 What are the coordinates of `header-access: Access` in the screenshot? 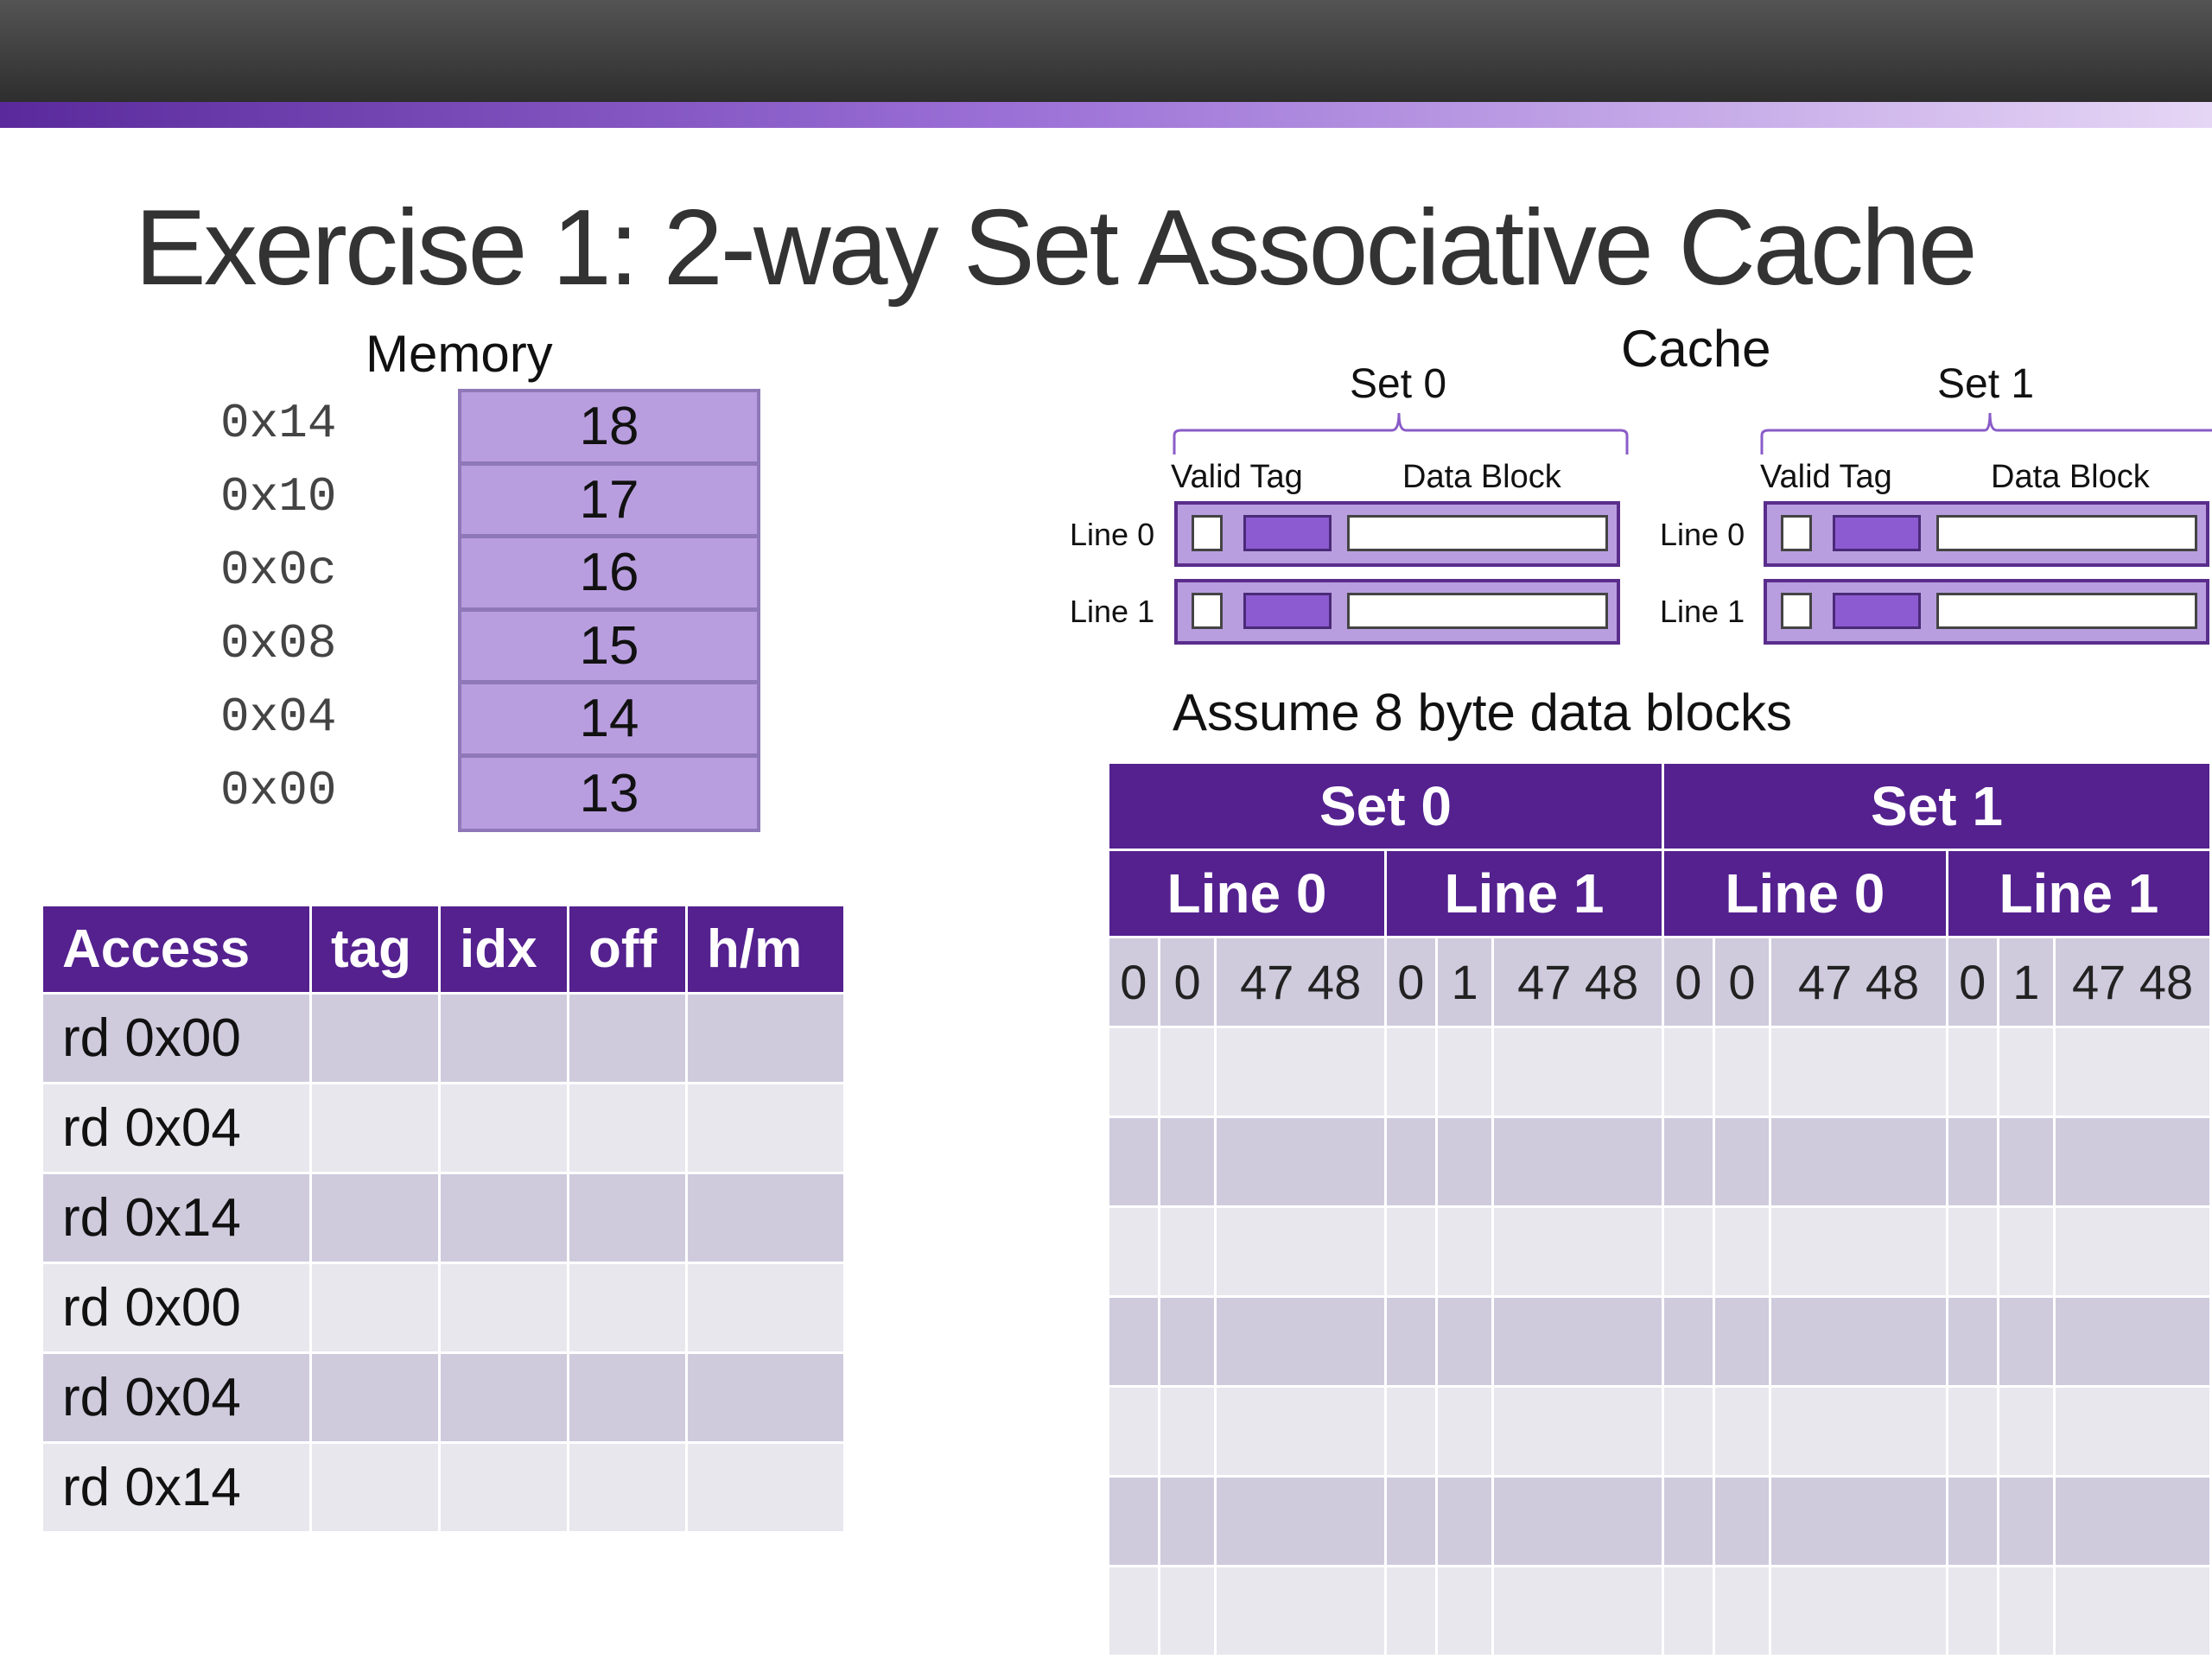 It's located at (176, 949).